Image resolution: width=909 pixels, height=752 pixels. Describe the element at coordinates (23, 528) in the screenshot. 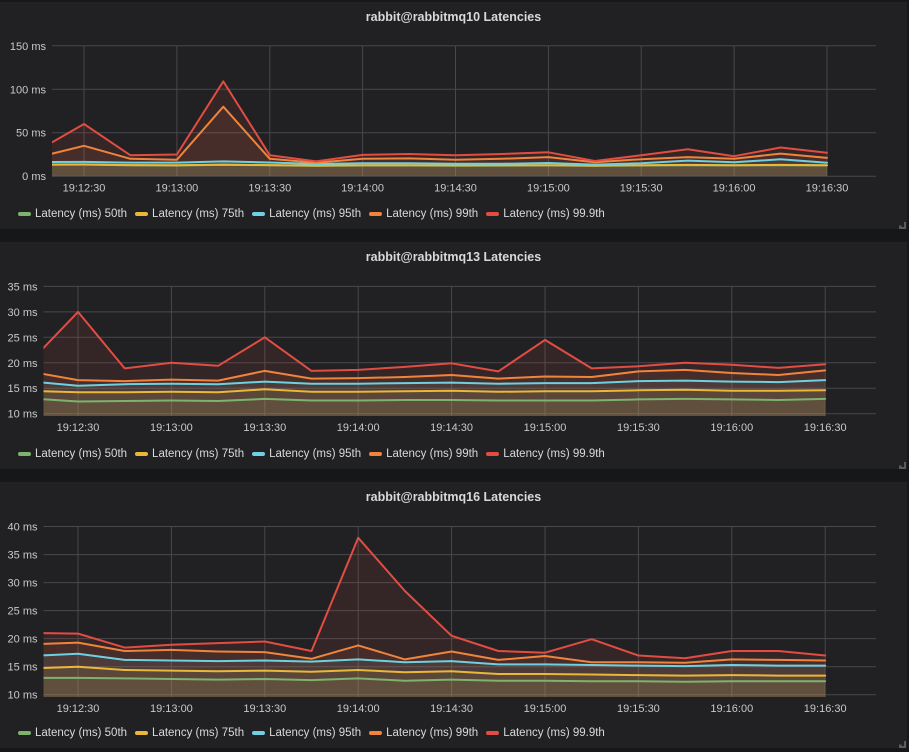

I see `svg-text: 40 ms` at that location.